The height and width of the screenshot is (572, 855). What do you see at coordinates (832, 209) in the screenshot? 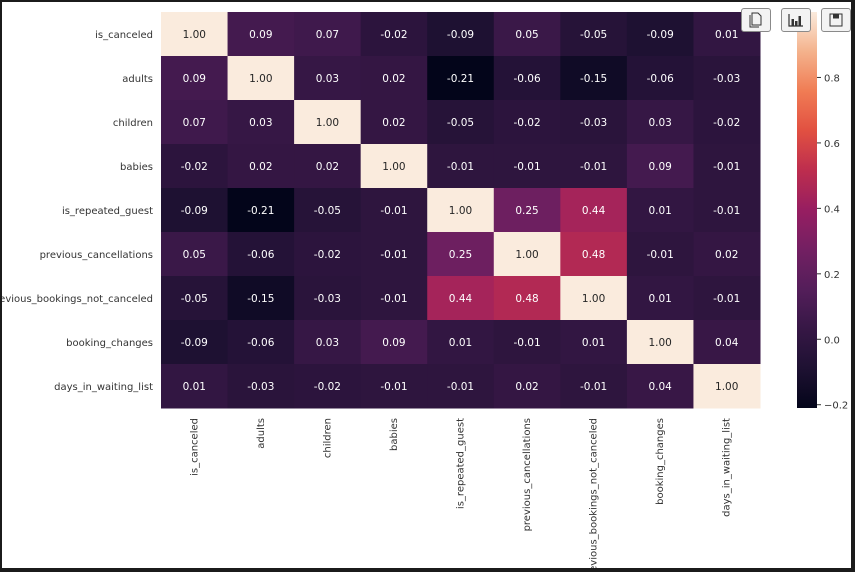
I see `colorbar-tick-label: 0.4` at bounding box center [832, 209].